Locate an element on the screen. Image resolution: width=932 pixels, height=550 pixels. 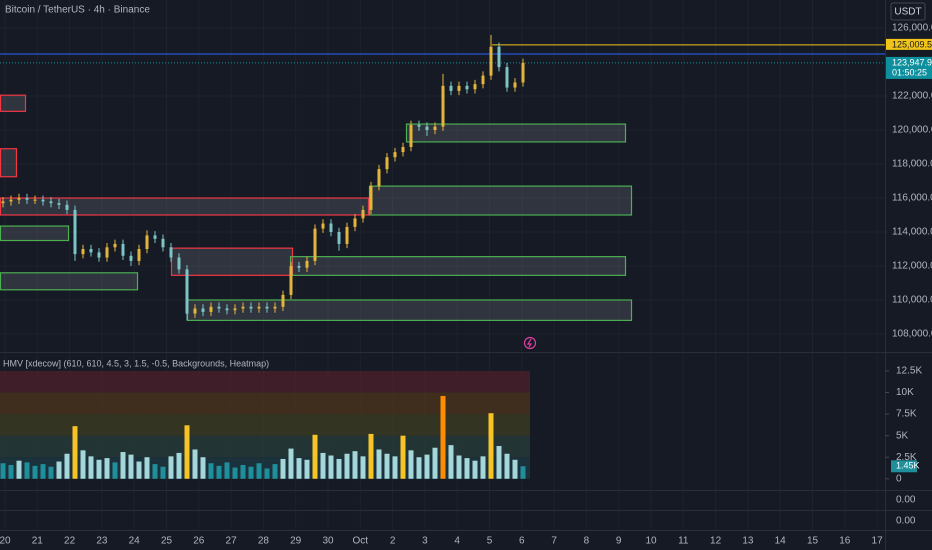
x-tick-label: 28 is located at coordinates (264, 541).